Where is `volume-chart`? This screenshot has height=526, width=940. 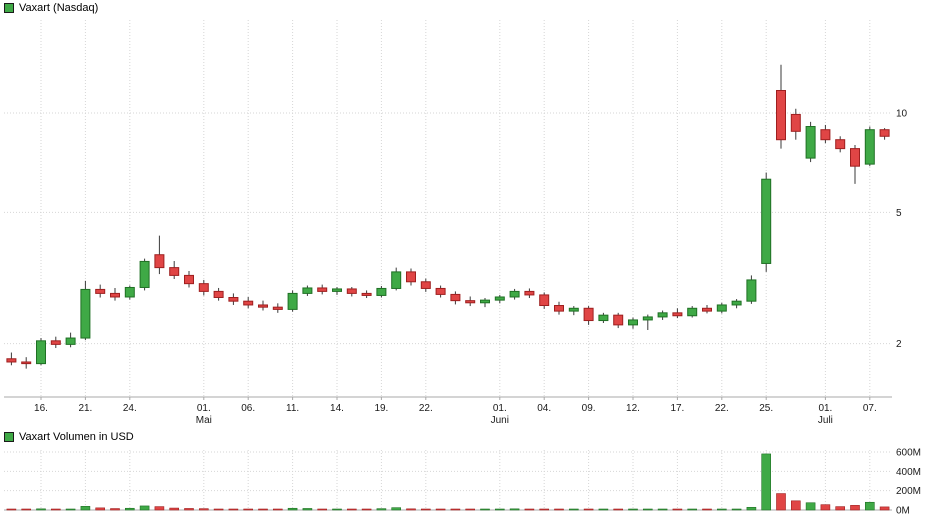
volume-chart is located at coordinates (448, 482).